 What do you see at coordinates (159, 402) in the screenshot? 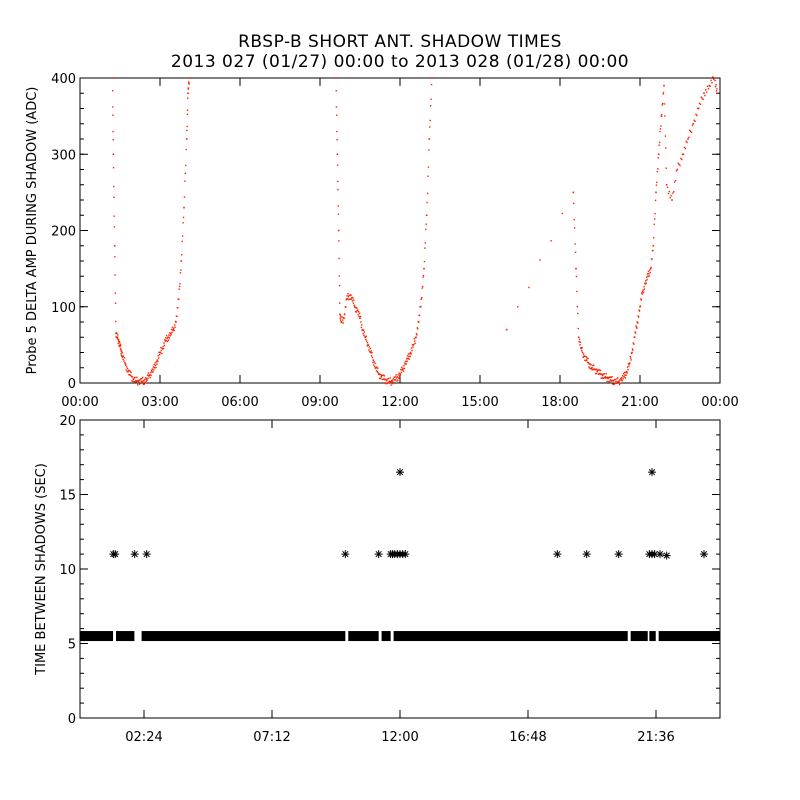
I see `x-tick-label: 03:00` at bounding box center [159, 402].